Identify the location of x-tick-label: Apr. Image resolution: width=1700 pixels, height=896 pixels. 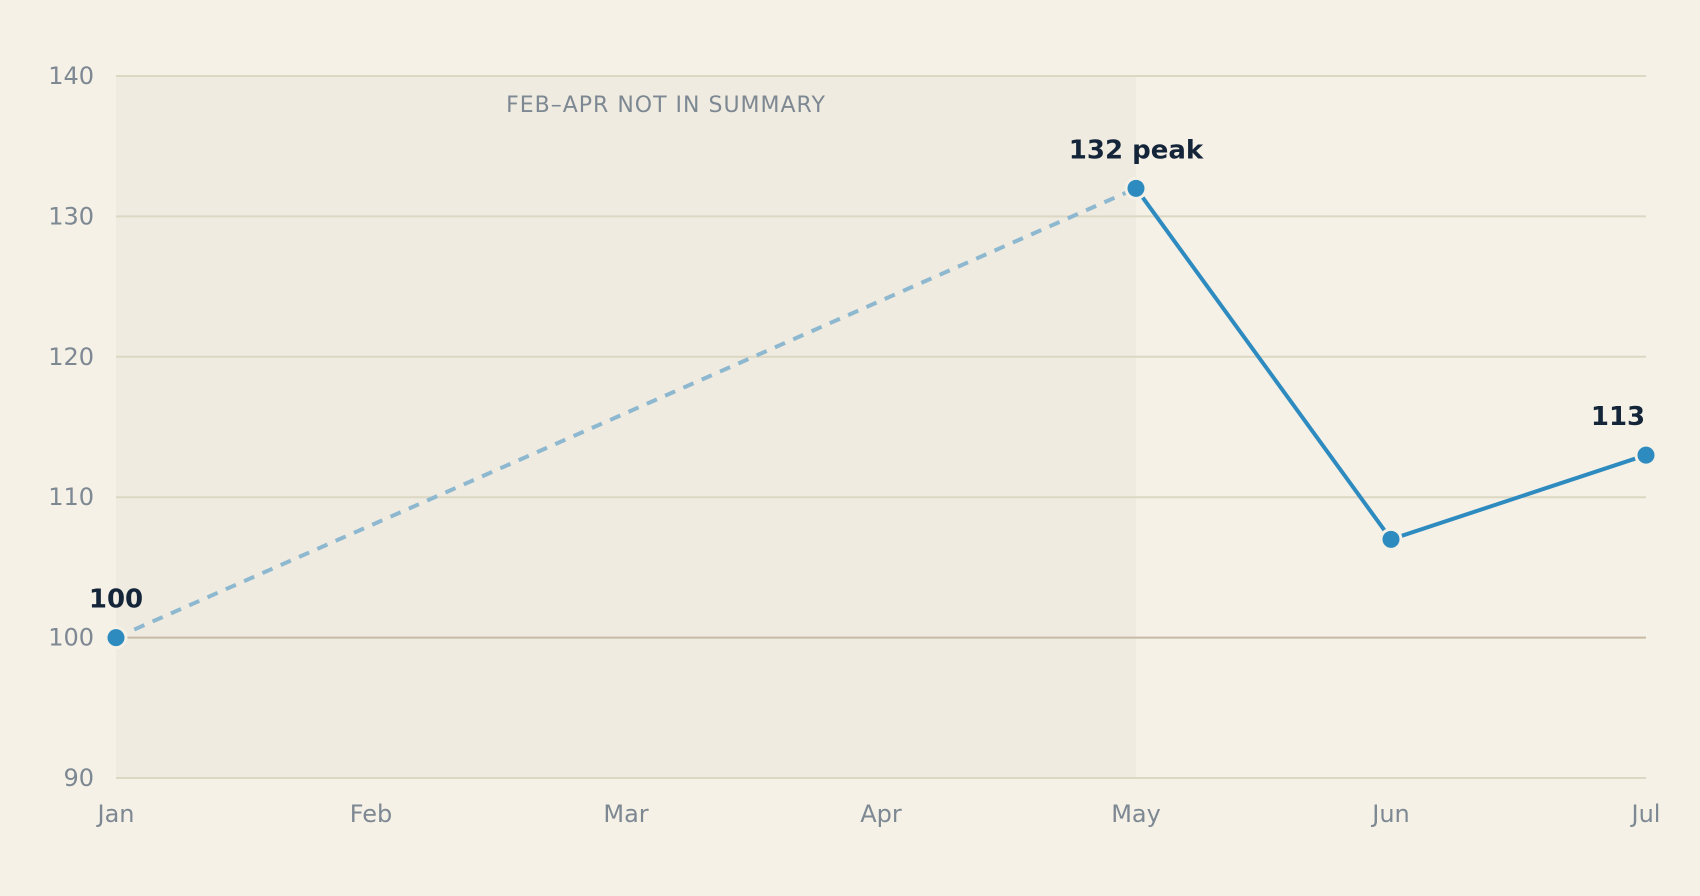
(881, 814).